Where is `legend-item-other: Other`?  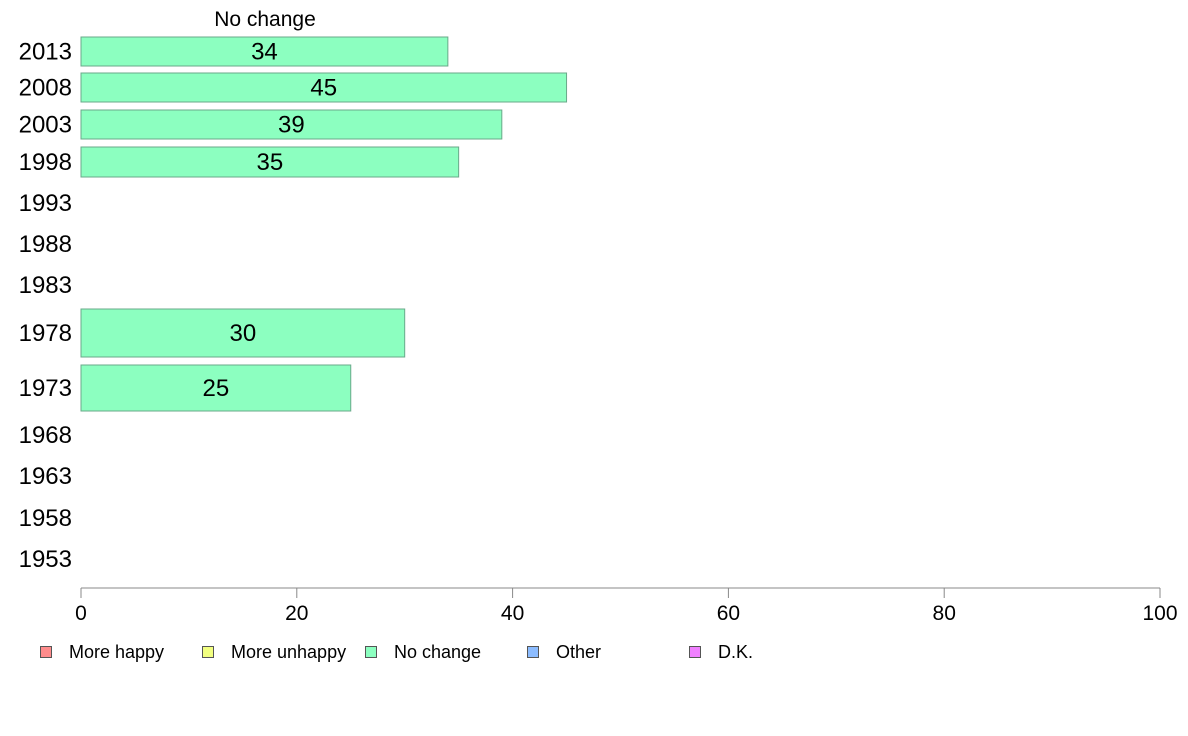 legend-item-other: Other is located at coordinates (564, 652).